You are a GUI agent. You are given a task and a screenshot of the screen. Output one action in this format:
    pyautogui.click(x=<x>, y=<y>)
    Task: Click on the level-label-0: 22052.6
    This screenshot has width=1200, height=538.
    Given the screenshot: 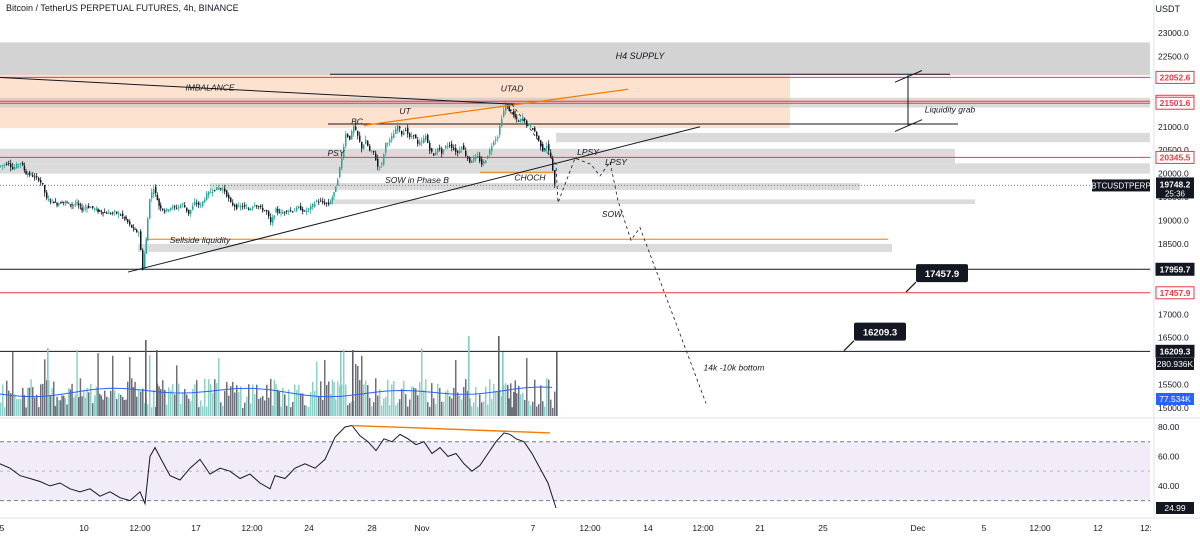 What is the action you would take?
    pyautogui.click(x=1175, y=77)
    